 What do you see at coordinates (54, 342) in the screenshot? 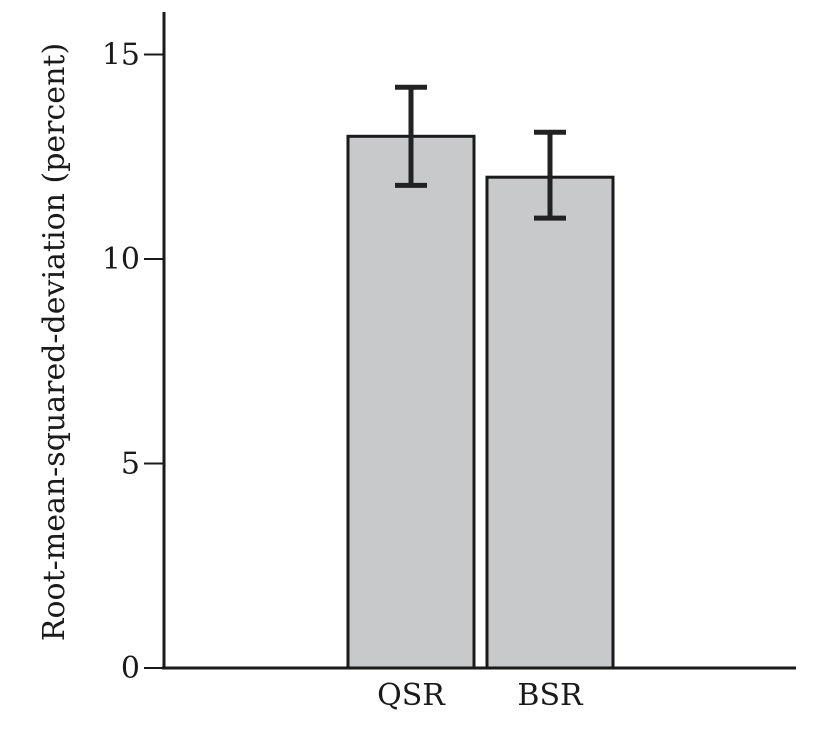
I see `y-axis-title: Root-mean-squared-deviation (percent)` at bounding box center [54, 342].